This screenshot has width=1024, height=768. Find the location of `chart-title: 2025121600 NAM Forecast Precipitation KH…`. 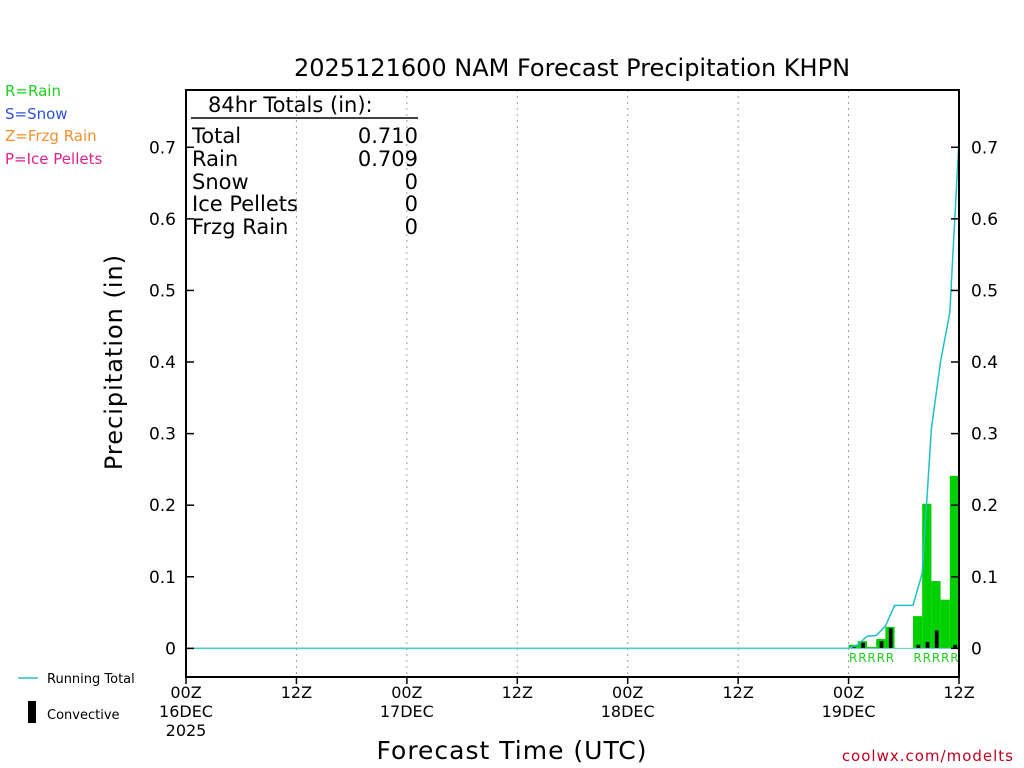

chart-title: 2025121600 NAM Forecast Precipitation KH… is located at coordinates (572, 68).